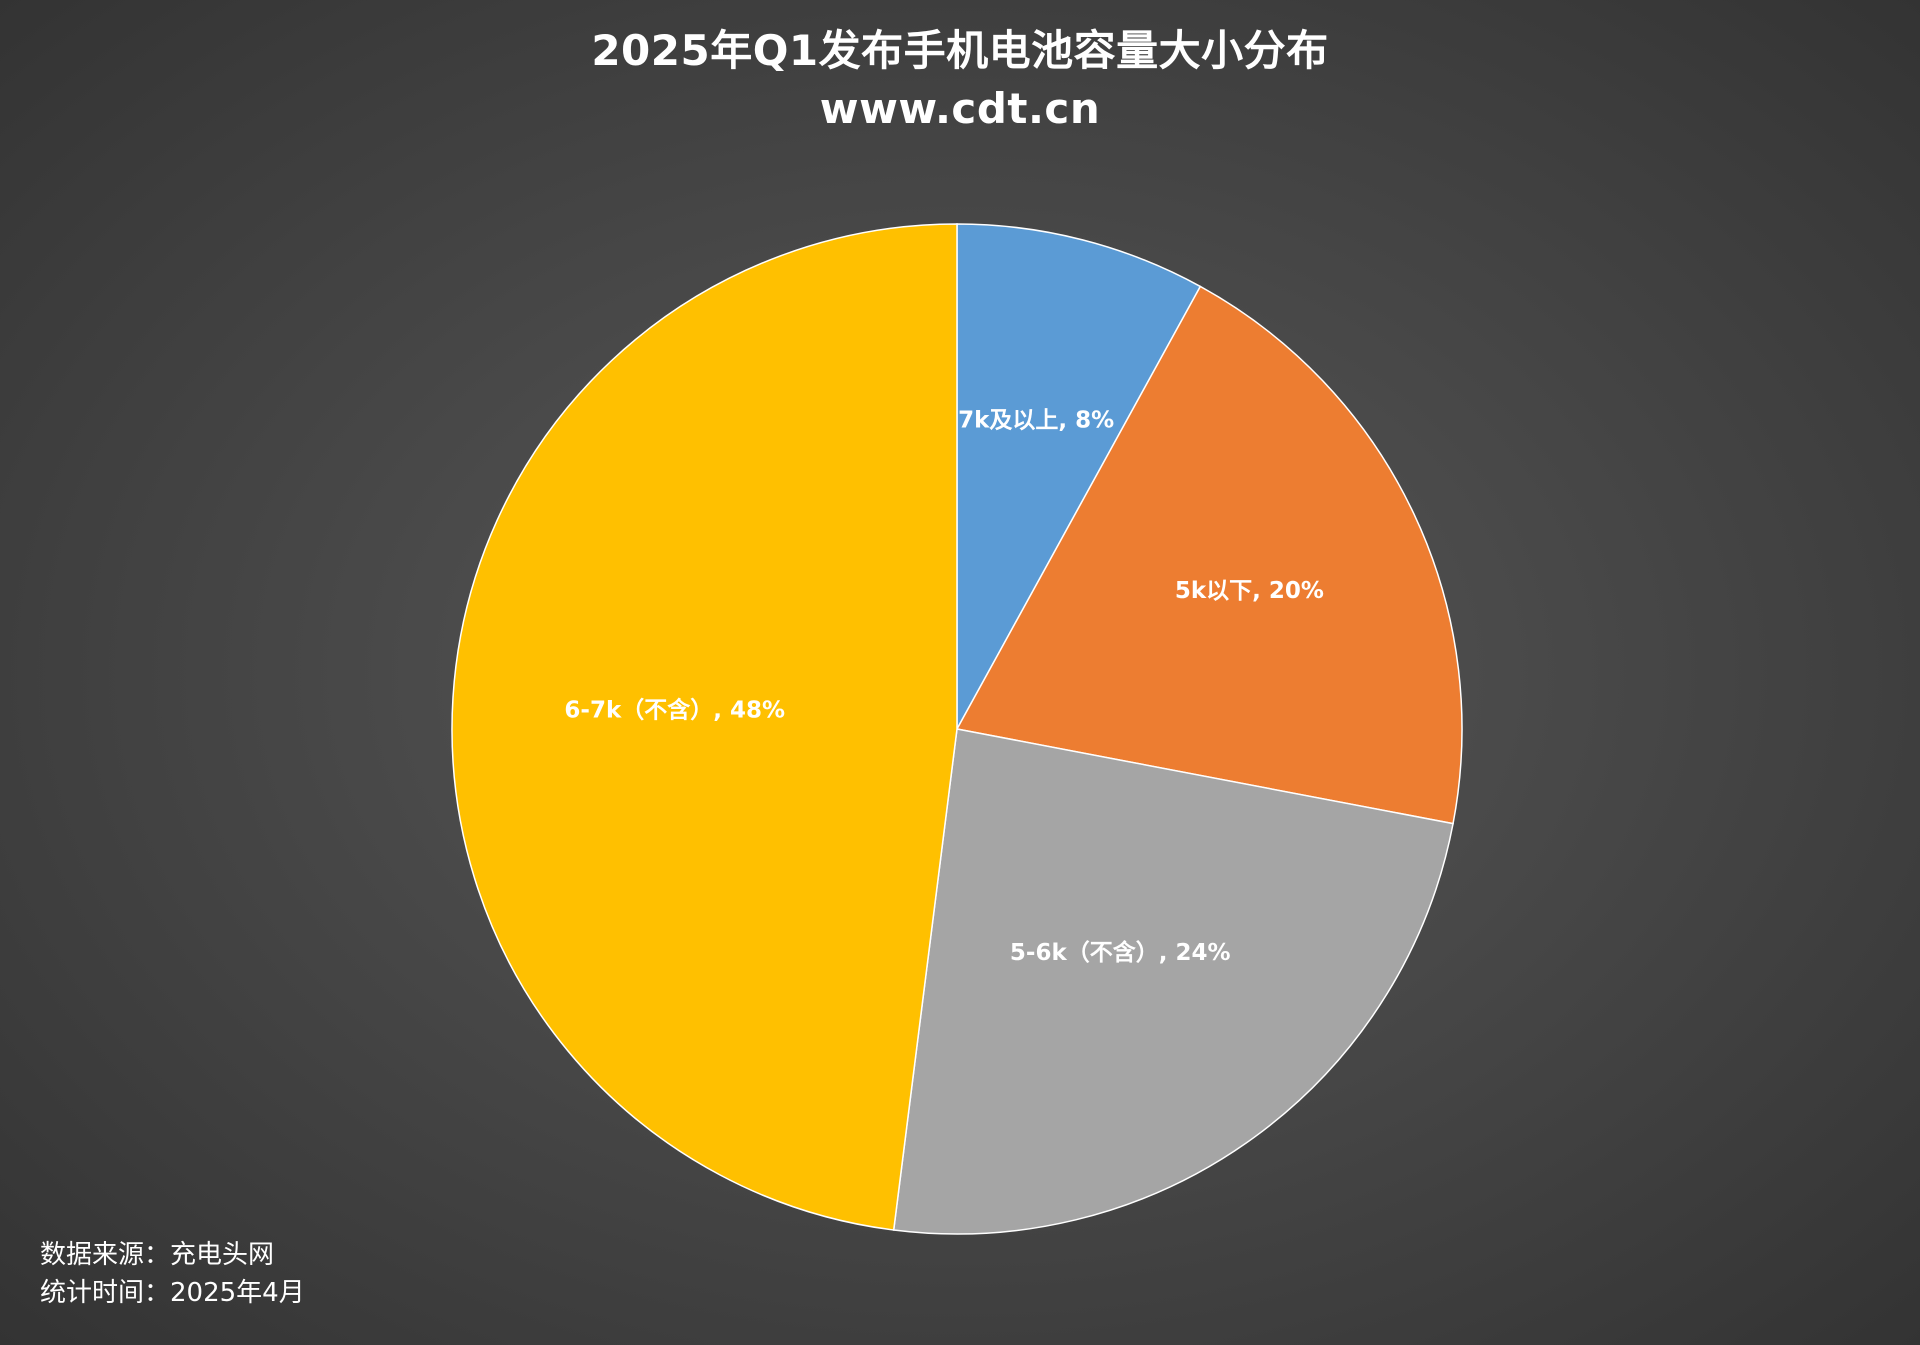  What do you see at coordinates (674, 710) in the screenshot?
I see `pie-data-label-4: 6-7k（不含）, 48%` at bounding box center [674, 710].